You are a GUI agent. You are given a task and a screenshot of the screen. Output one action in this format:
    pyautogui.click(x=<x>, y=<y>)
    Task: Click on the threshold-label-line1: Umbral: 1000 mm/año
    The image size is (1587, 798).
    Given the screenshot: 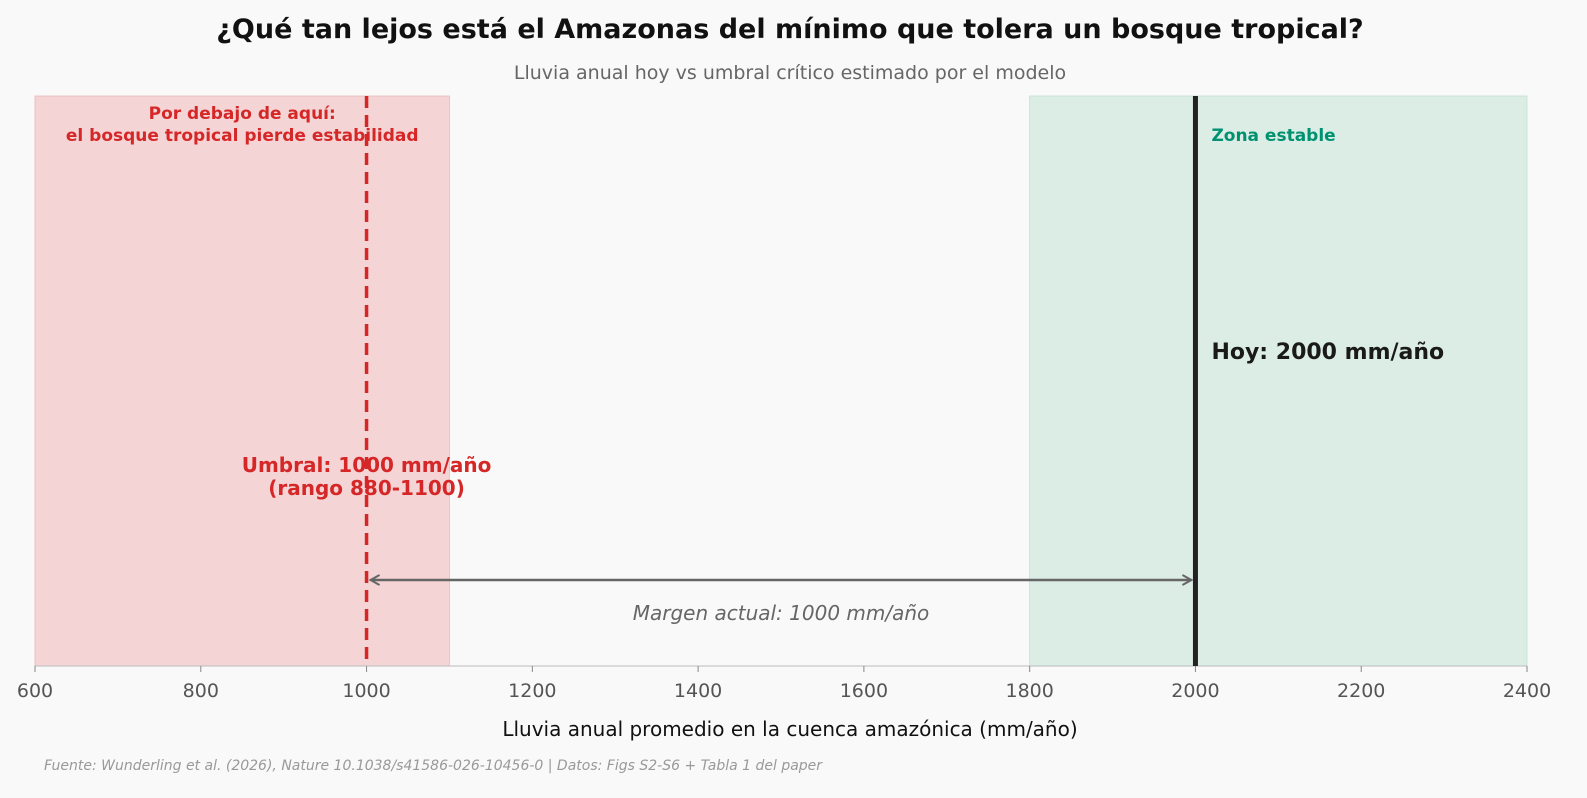 What is the action you would take?
    pyautogui.click(x=367, y=465)
    